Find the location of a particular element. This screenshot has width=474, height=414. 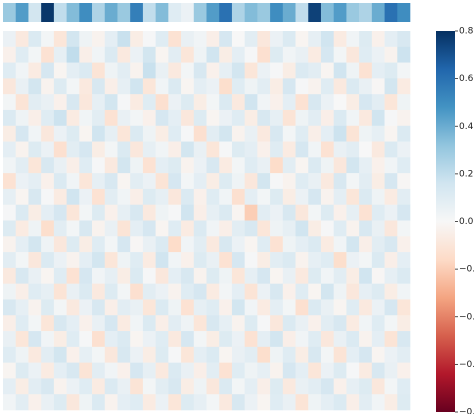

colorbar-tick-label: 0.0 is located at coordinates (466, 222).